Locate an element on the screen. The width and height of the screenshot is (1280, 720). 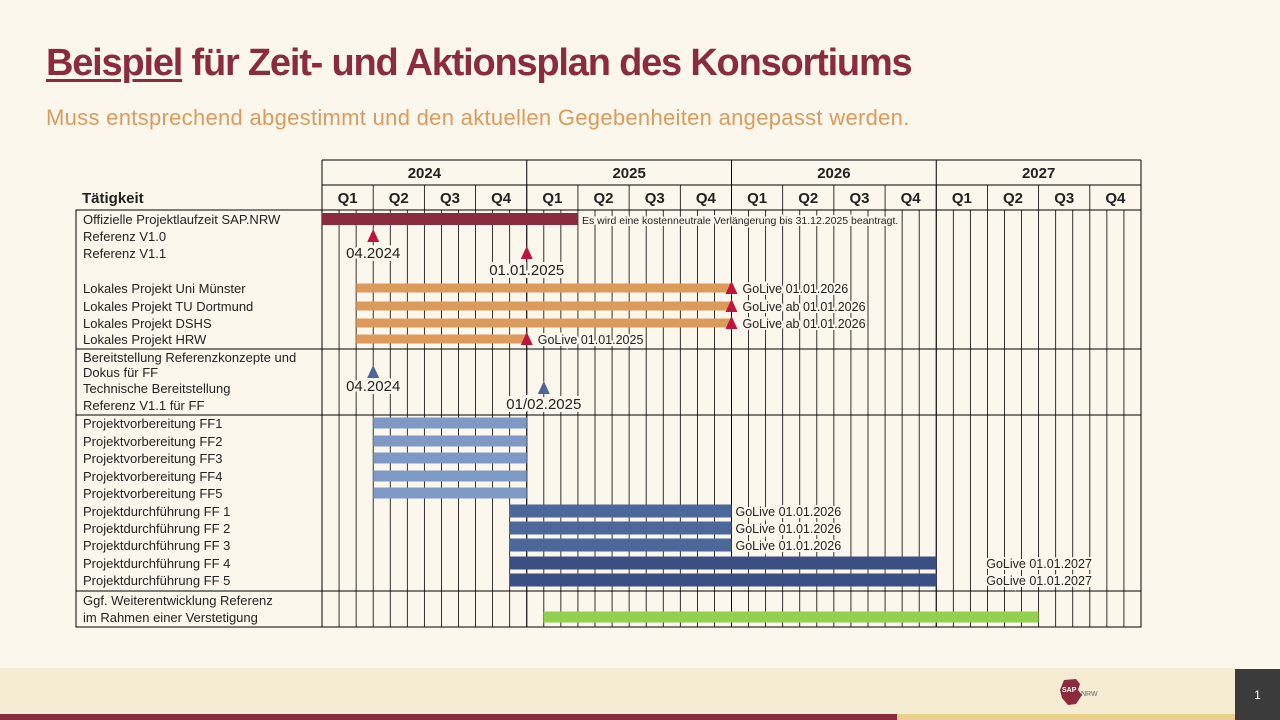
year-label: 2024 is located at coordinates (425, 173).